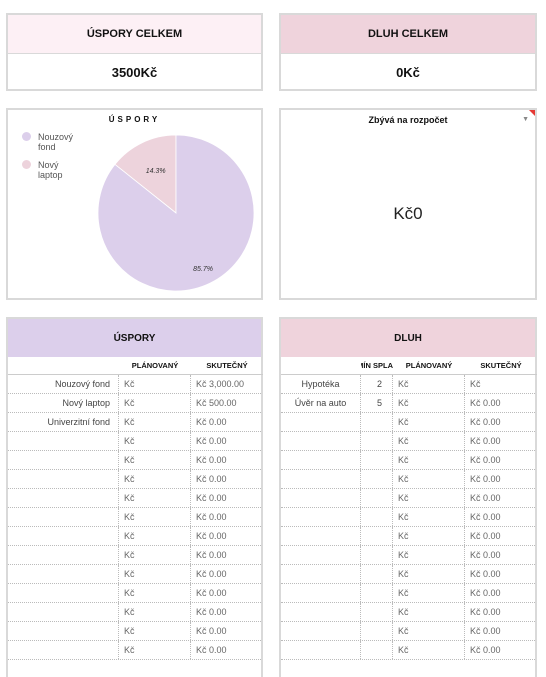 This screenshot has width=546, height=677. I want to click on comment-marker, so click(532, 113).